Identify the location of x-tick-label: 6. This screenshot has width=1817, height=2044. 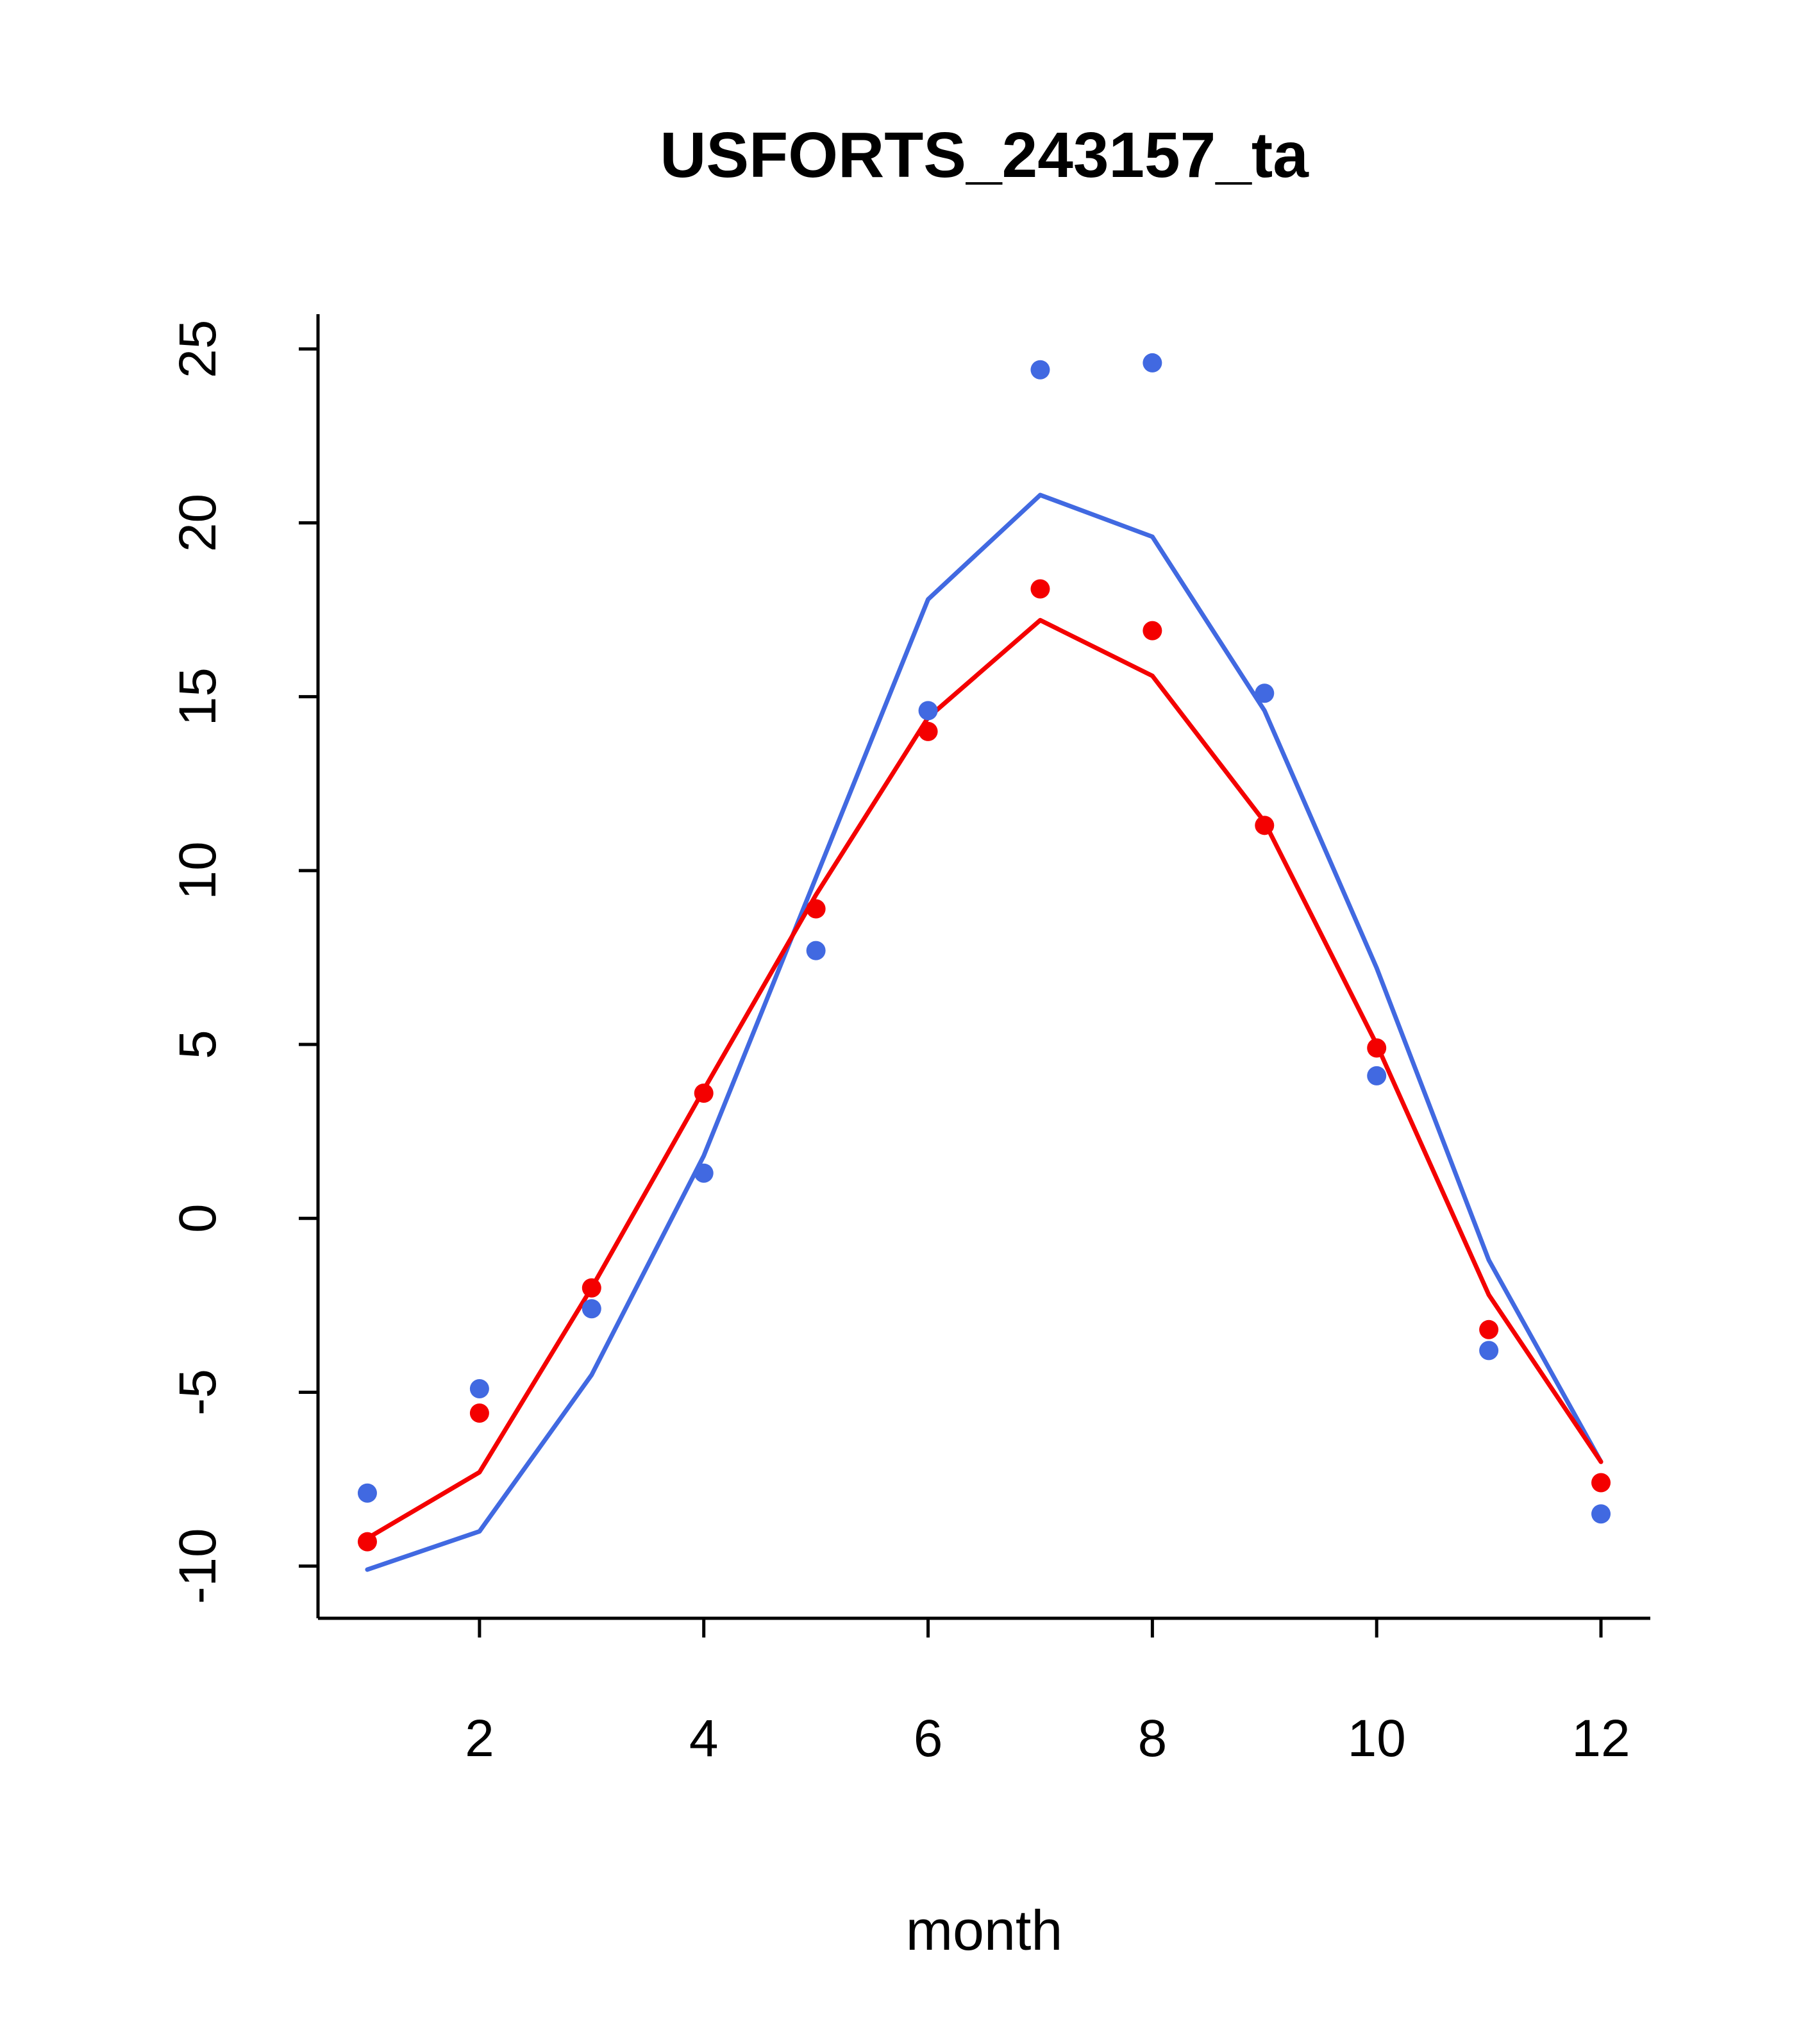
(929, 1739).